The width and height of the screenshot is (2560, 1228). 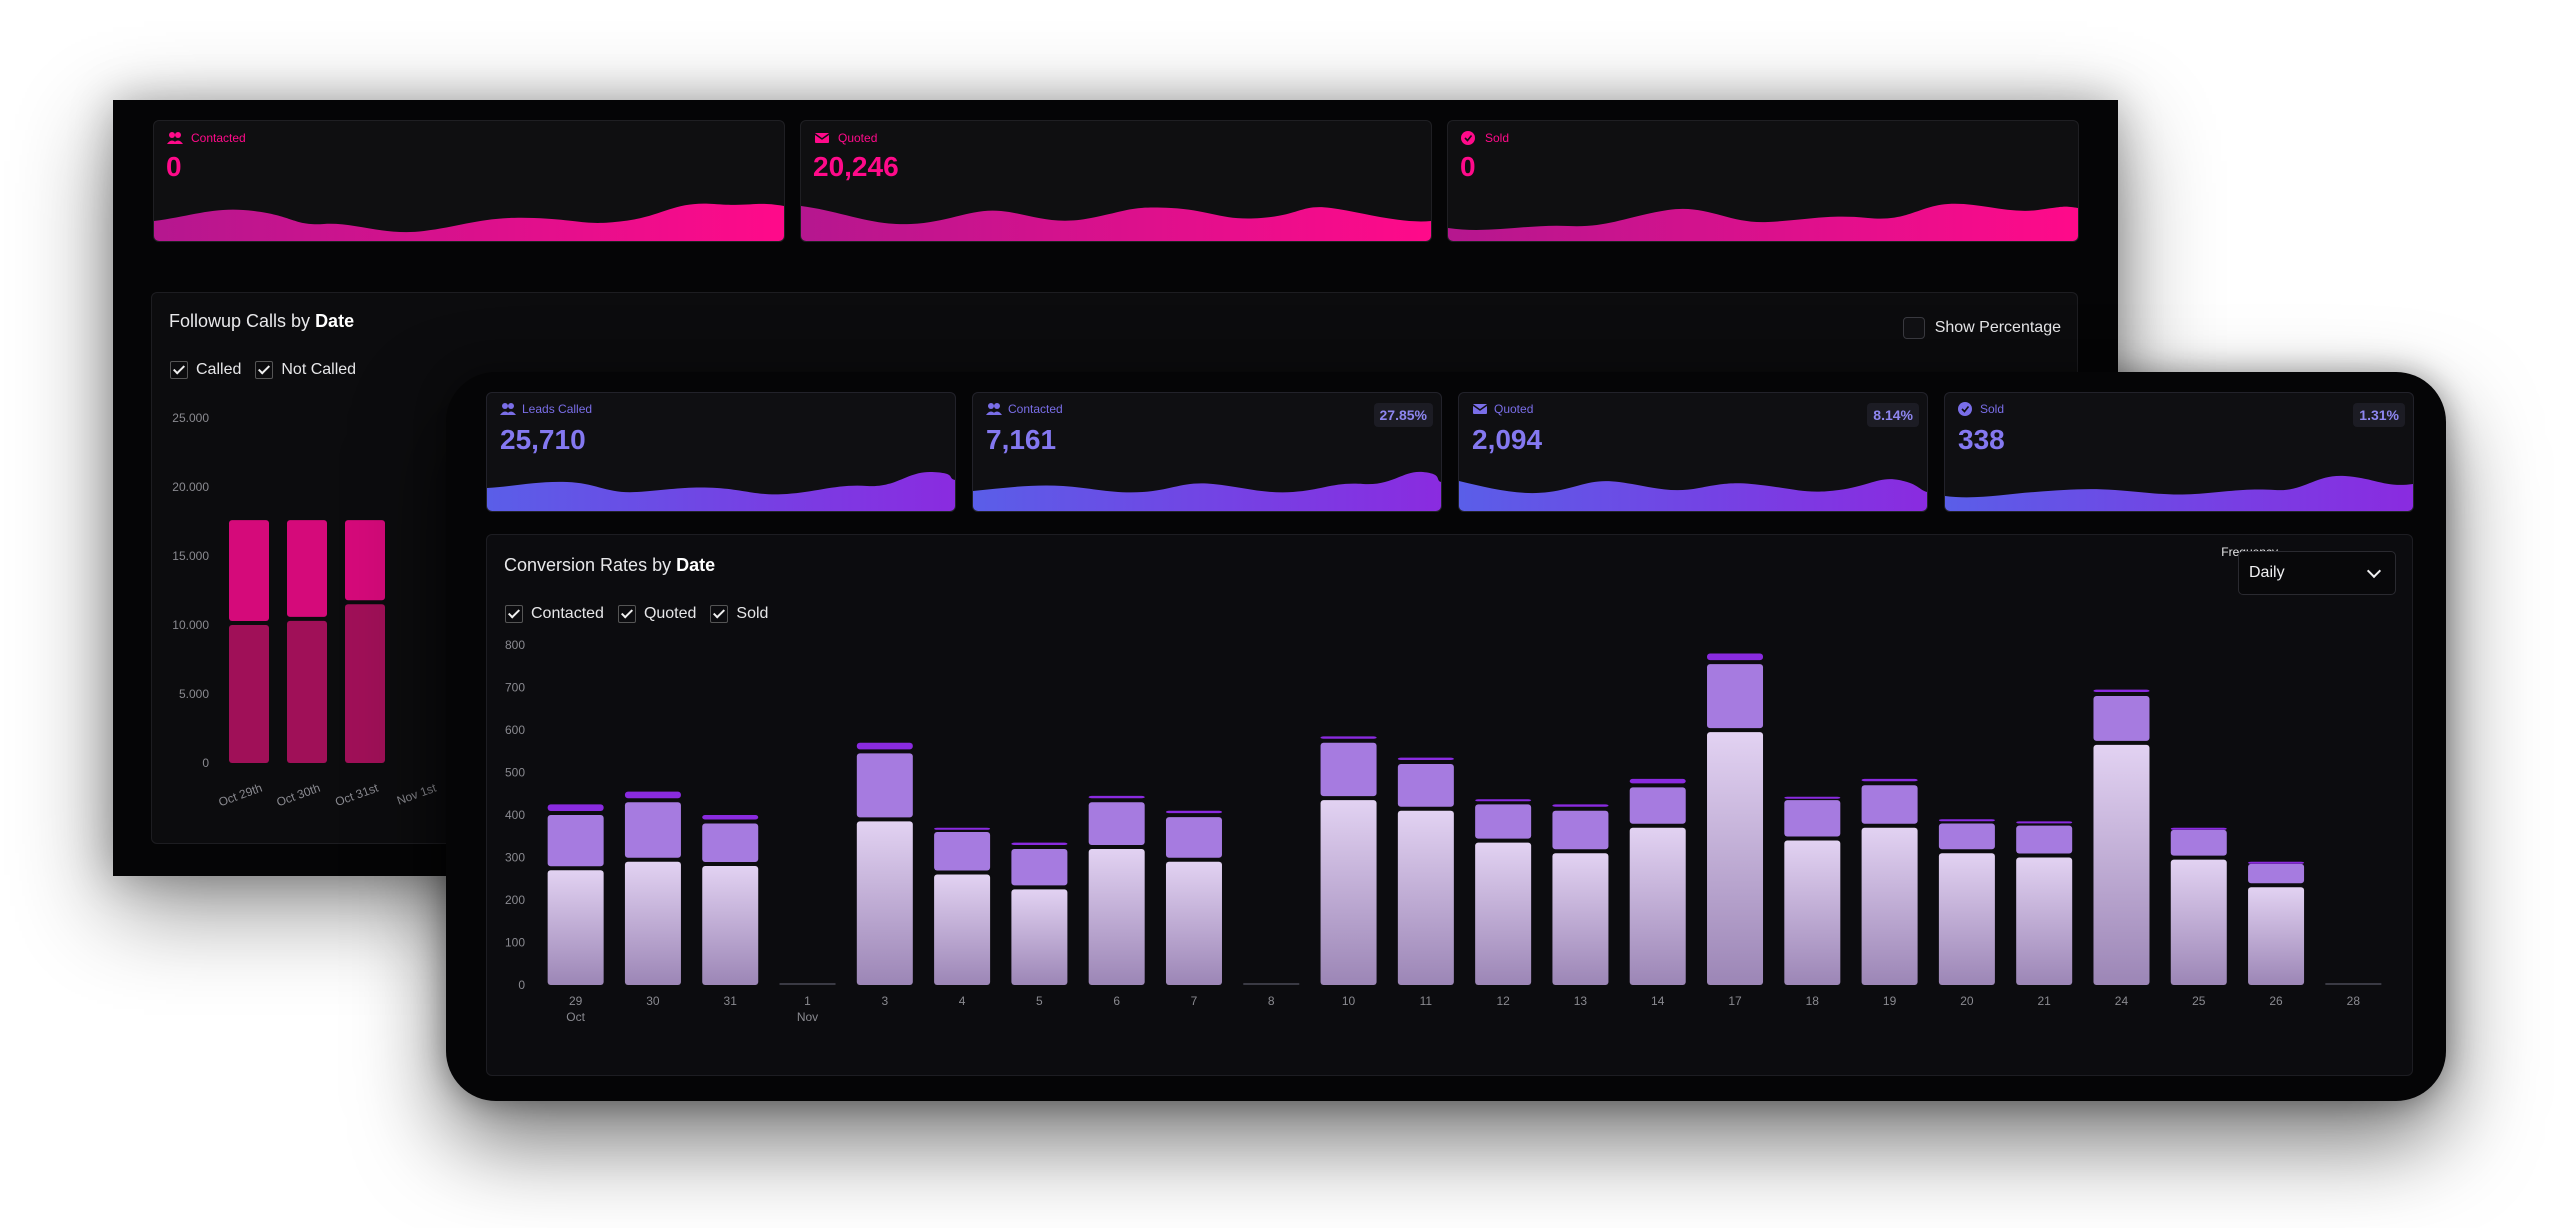 What do you see at coordinates (543, 439) in the screenshot?
I see `card-value: 25,710` at bounding box center [543, 439].